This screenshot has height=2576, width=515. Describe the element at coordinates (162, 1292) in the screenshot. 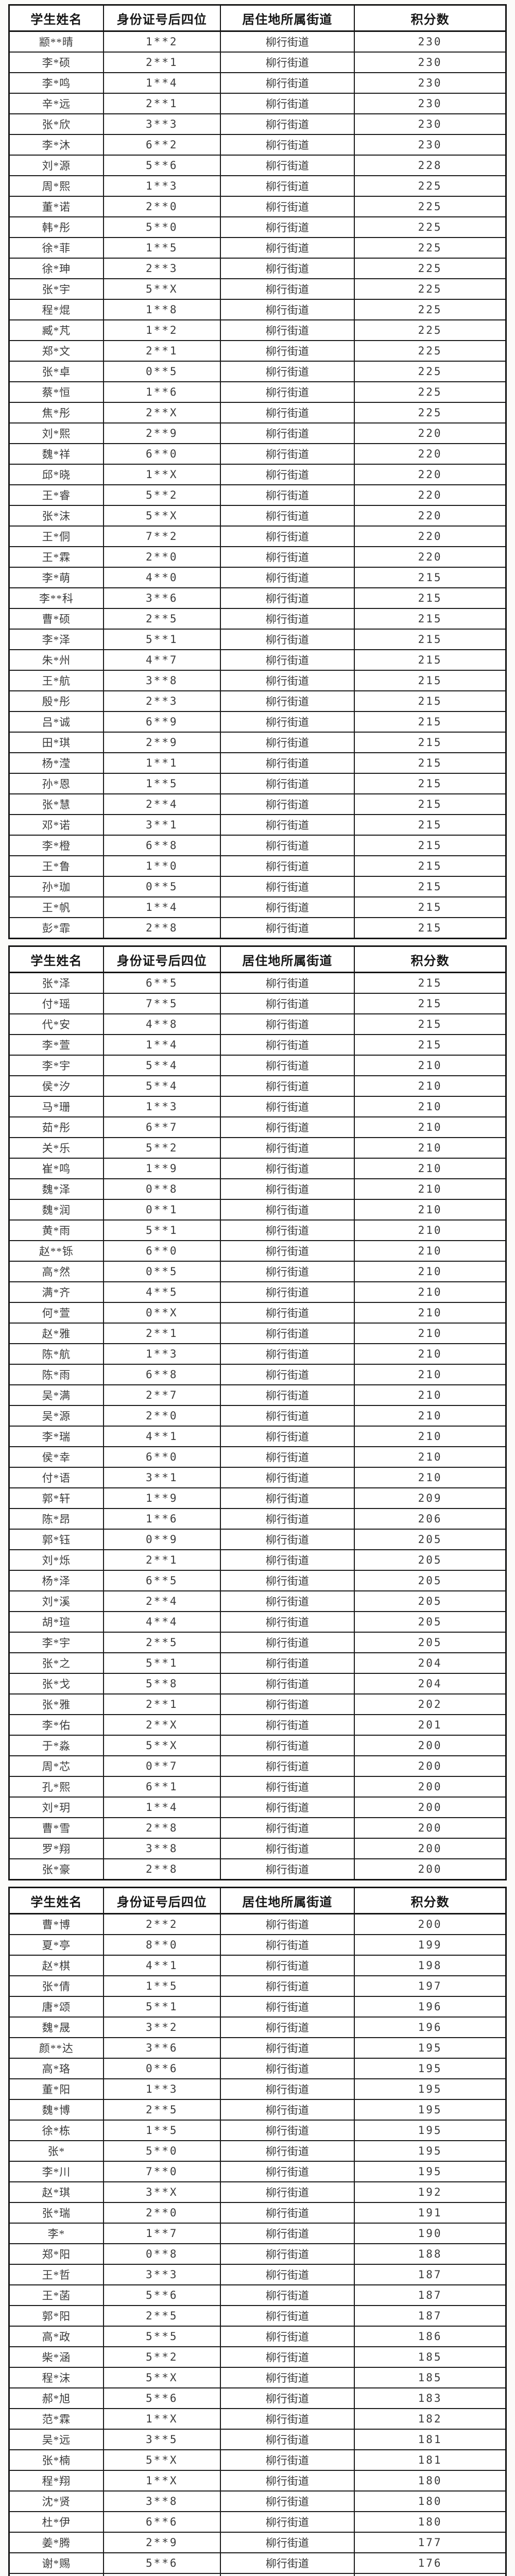

I see `cell-id-last4: 4**5` at that location.